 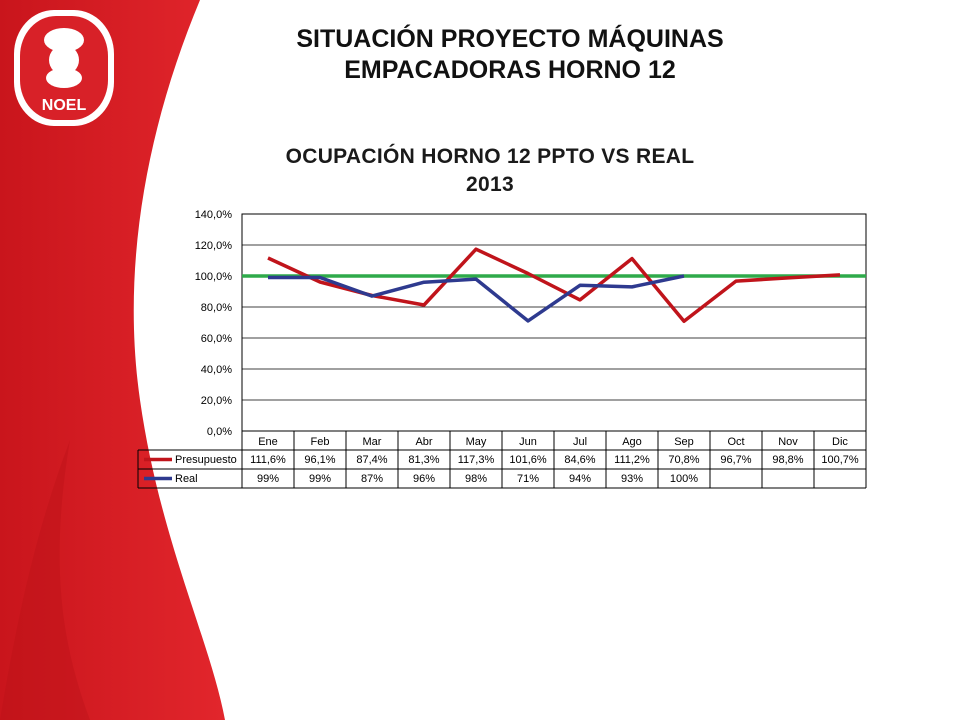 I want to click on data-label: 87,4%, so click(x=371, y=460).